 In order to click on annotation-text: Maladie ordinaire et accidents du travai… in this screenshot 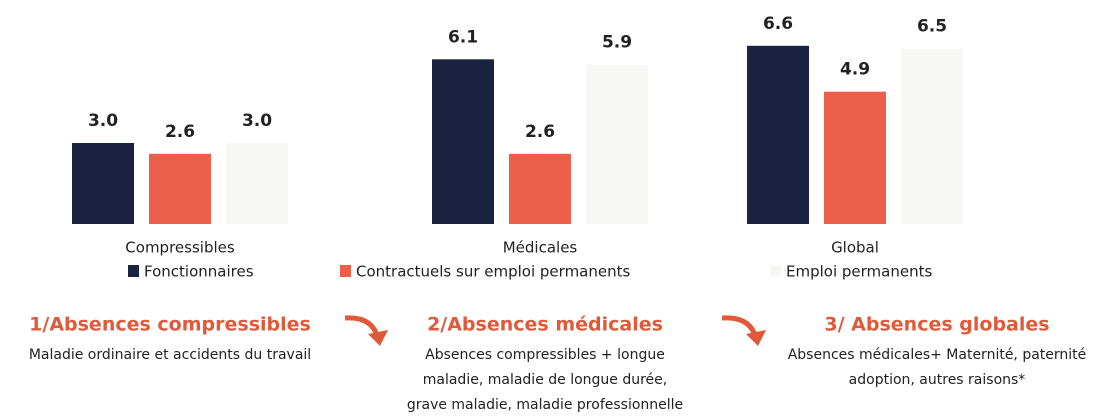, I will do `click(170, 355)`.